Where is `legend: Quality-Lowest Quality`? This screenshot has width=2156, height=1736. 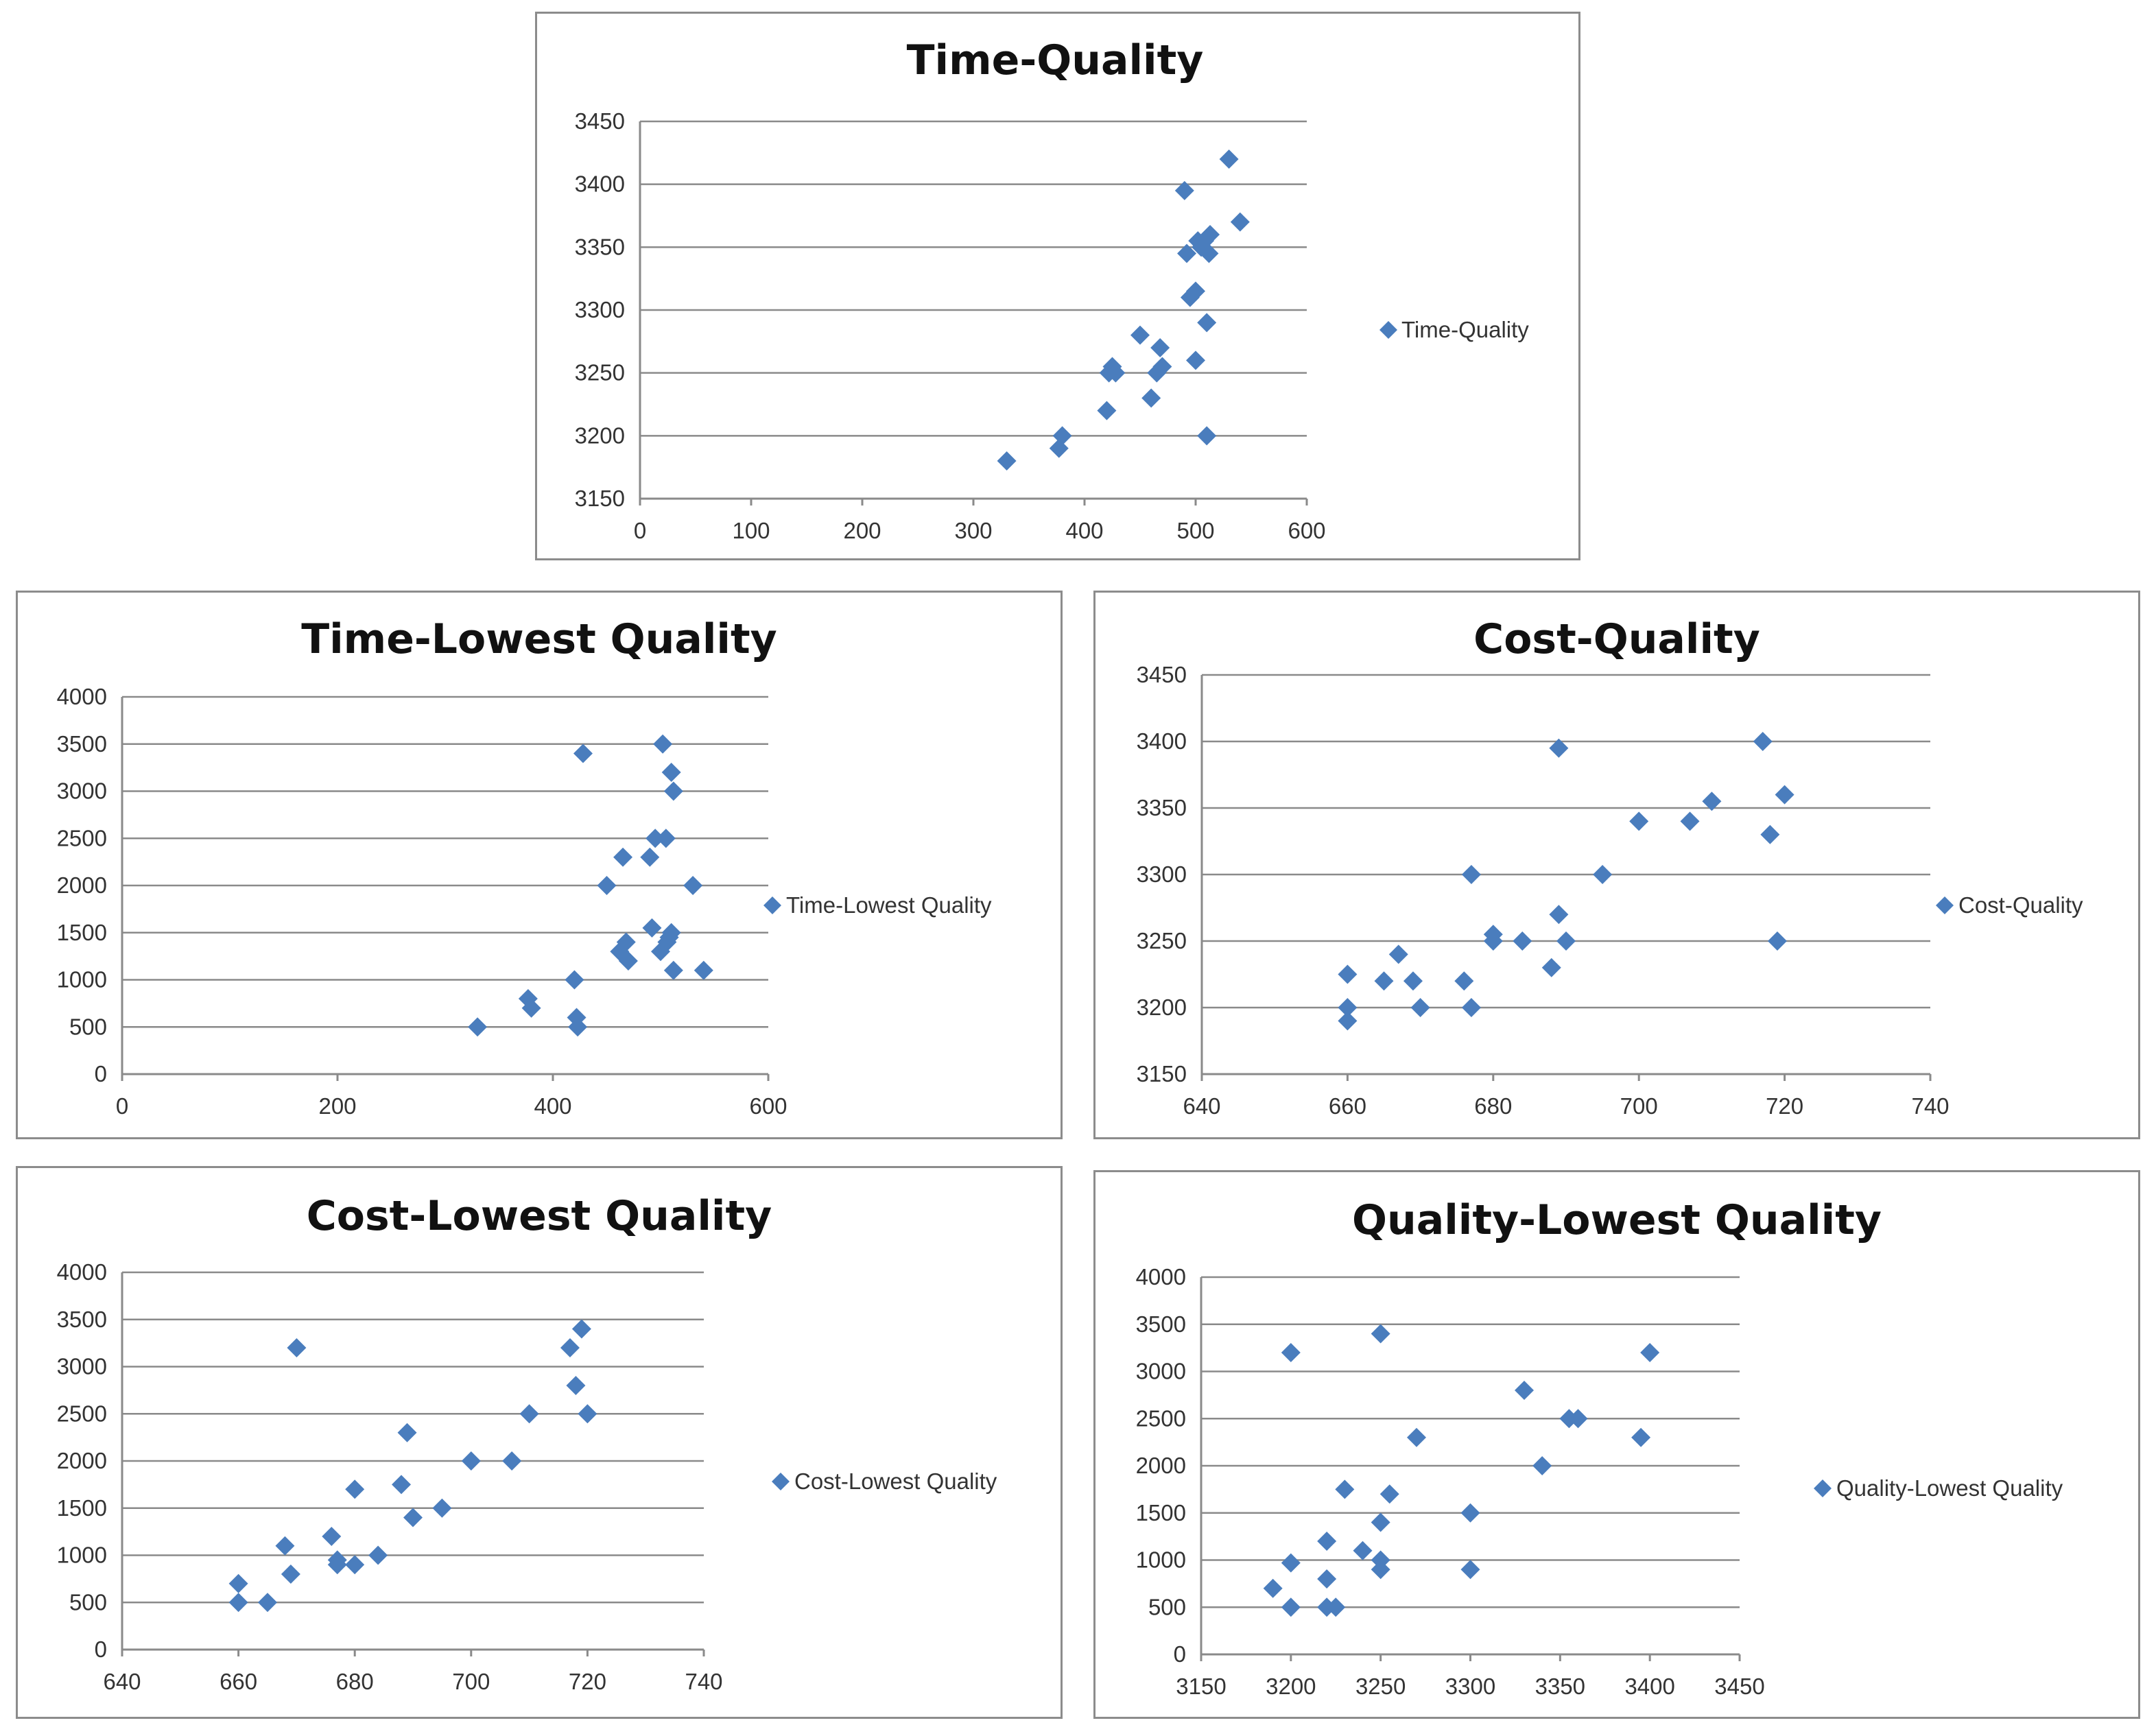
legend: Quality-Lowest Quality is located at coordinates (1938, 1488).